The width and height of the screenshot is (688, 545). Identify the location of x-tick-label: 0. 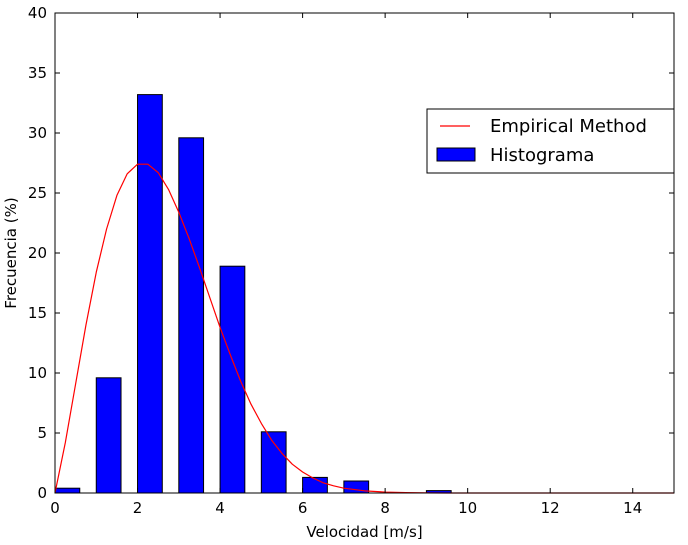
(55, 508).